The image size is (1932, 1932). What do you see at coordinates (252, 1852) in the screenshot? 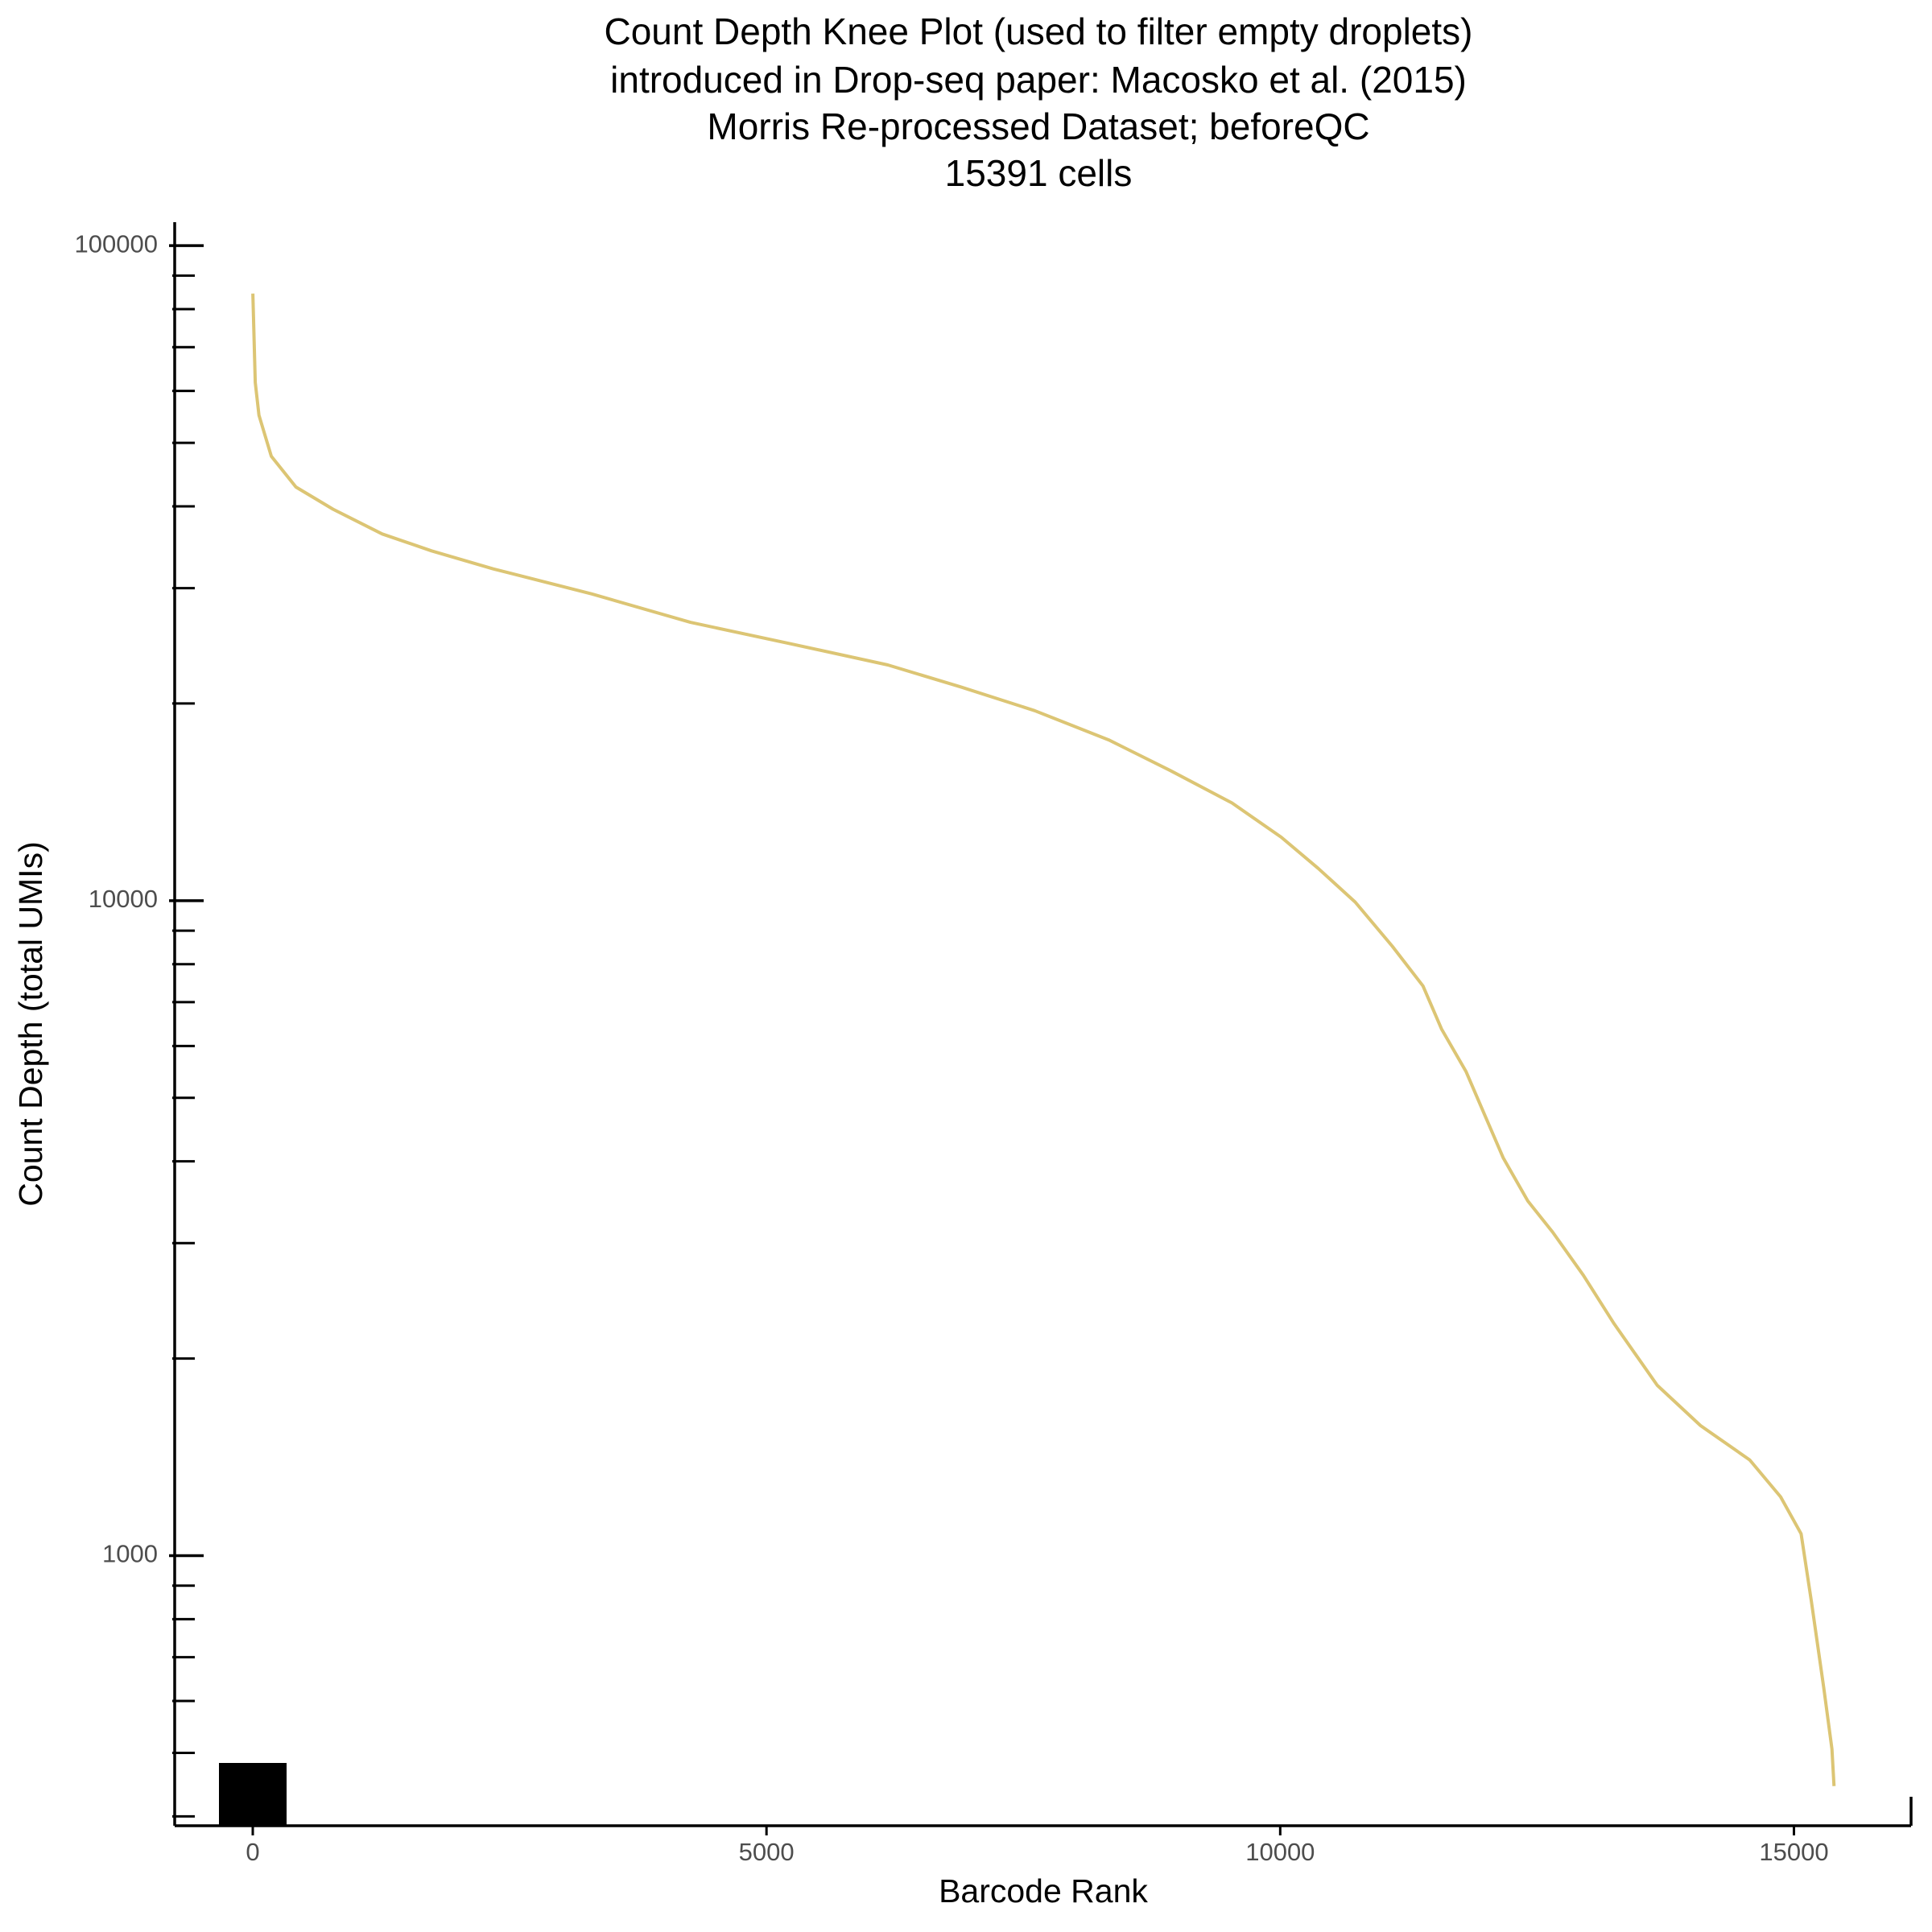
I see `x-tick-label: 0` at bounding box center [252, 1852].